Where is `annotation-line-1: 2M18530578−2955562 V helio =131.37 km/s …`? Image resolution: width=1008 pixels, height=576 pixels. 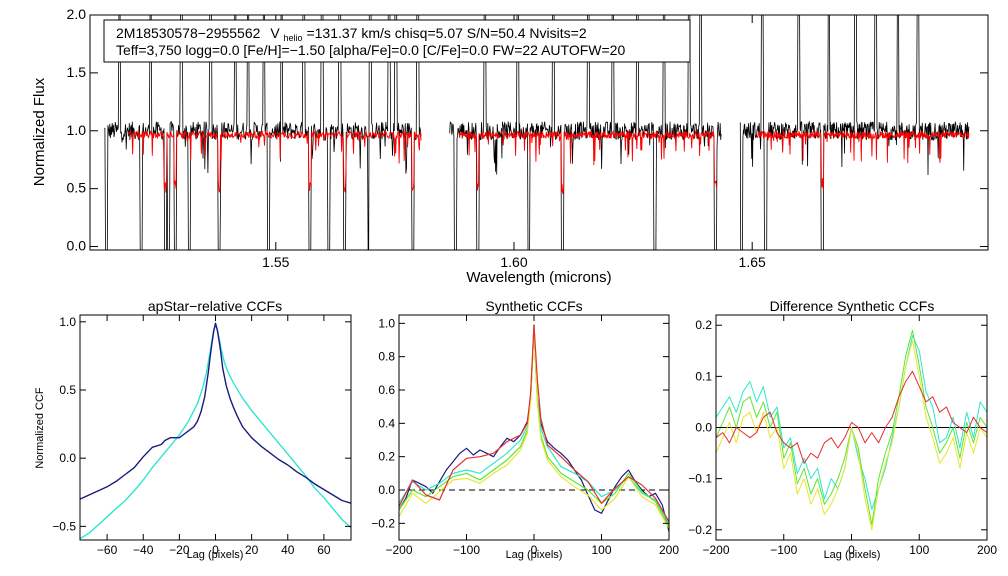 annotation-line-1: 2M18530578−2955562 V helio =131.37 km/s … is located at coordinates (351, 34).